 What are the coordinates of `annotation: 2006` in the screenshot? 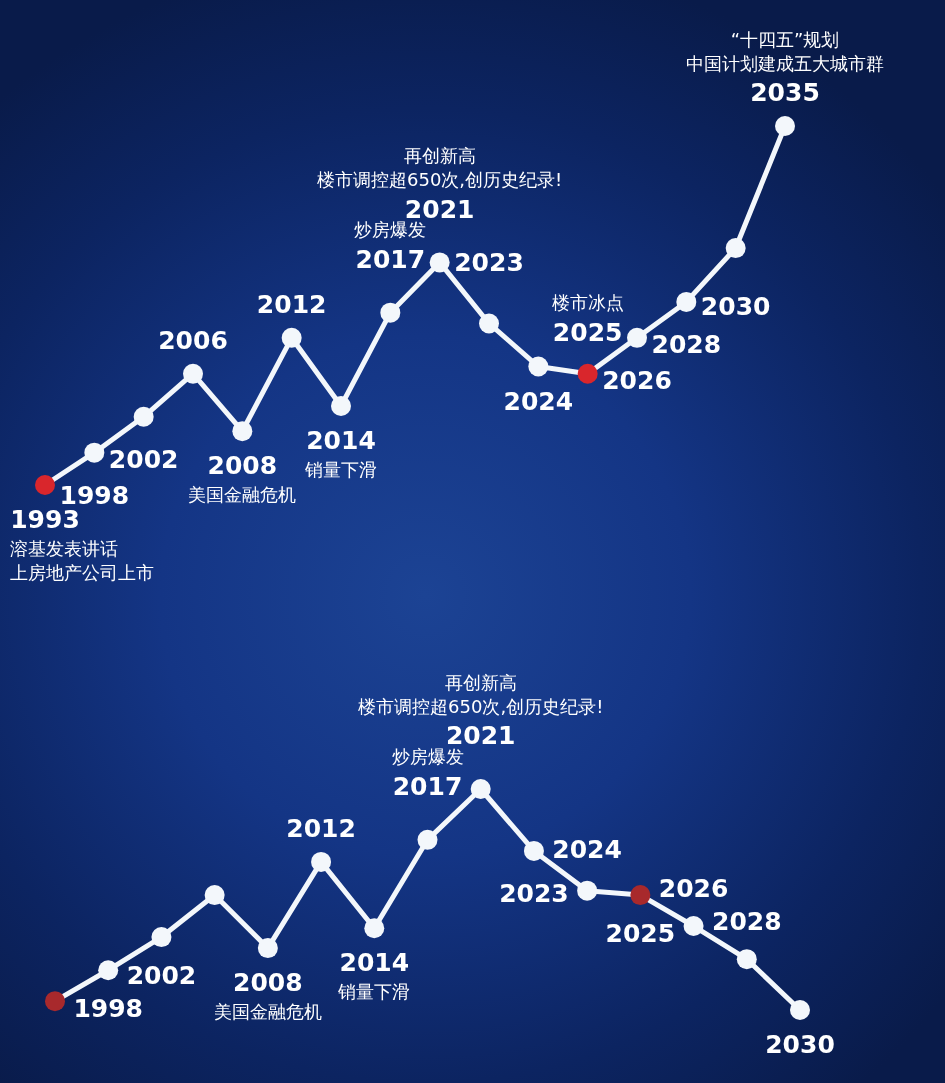 It's located at (193, 340).